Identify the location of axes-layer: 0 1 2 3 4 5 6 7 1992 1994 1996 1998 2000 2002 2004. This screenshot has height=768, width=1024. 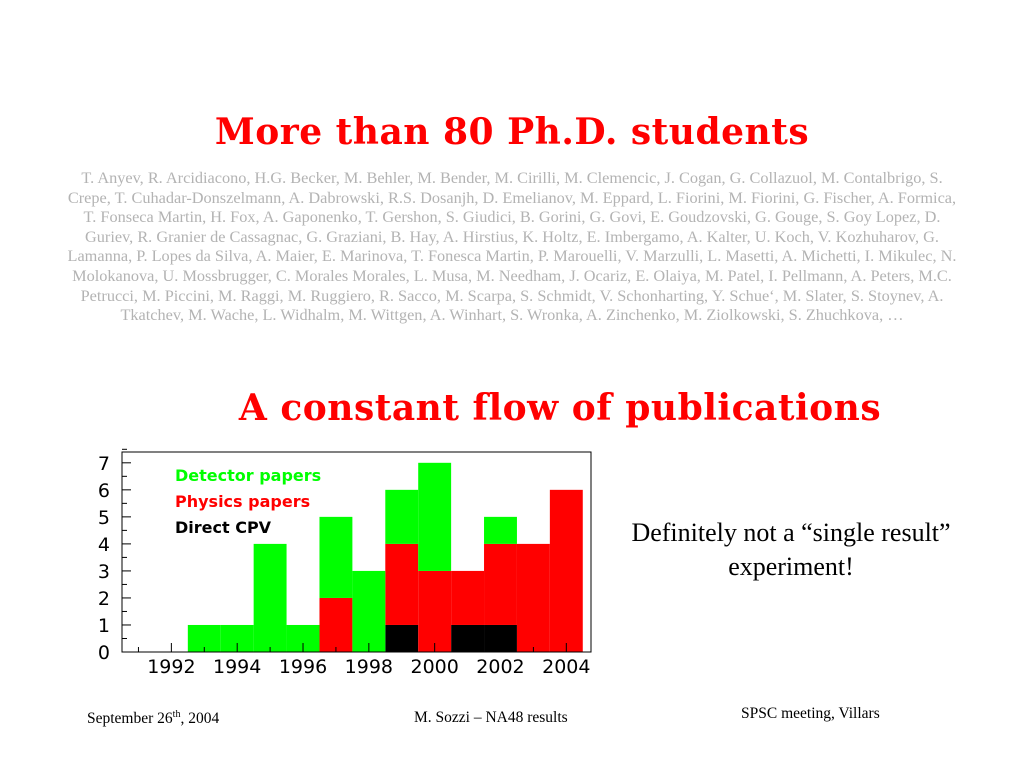
(345, 563).